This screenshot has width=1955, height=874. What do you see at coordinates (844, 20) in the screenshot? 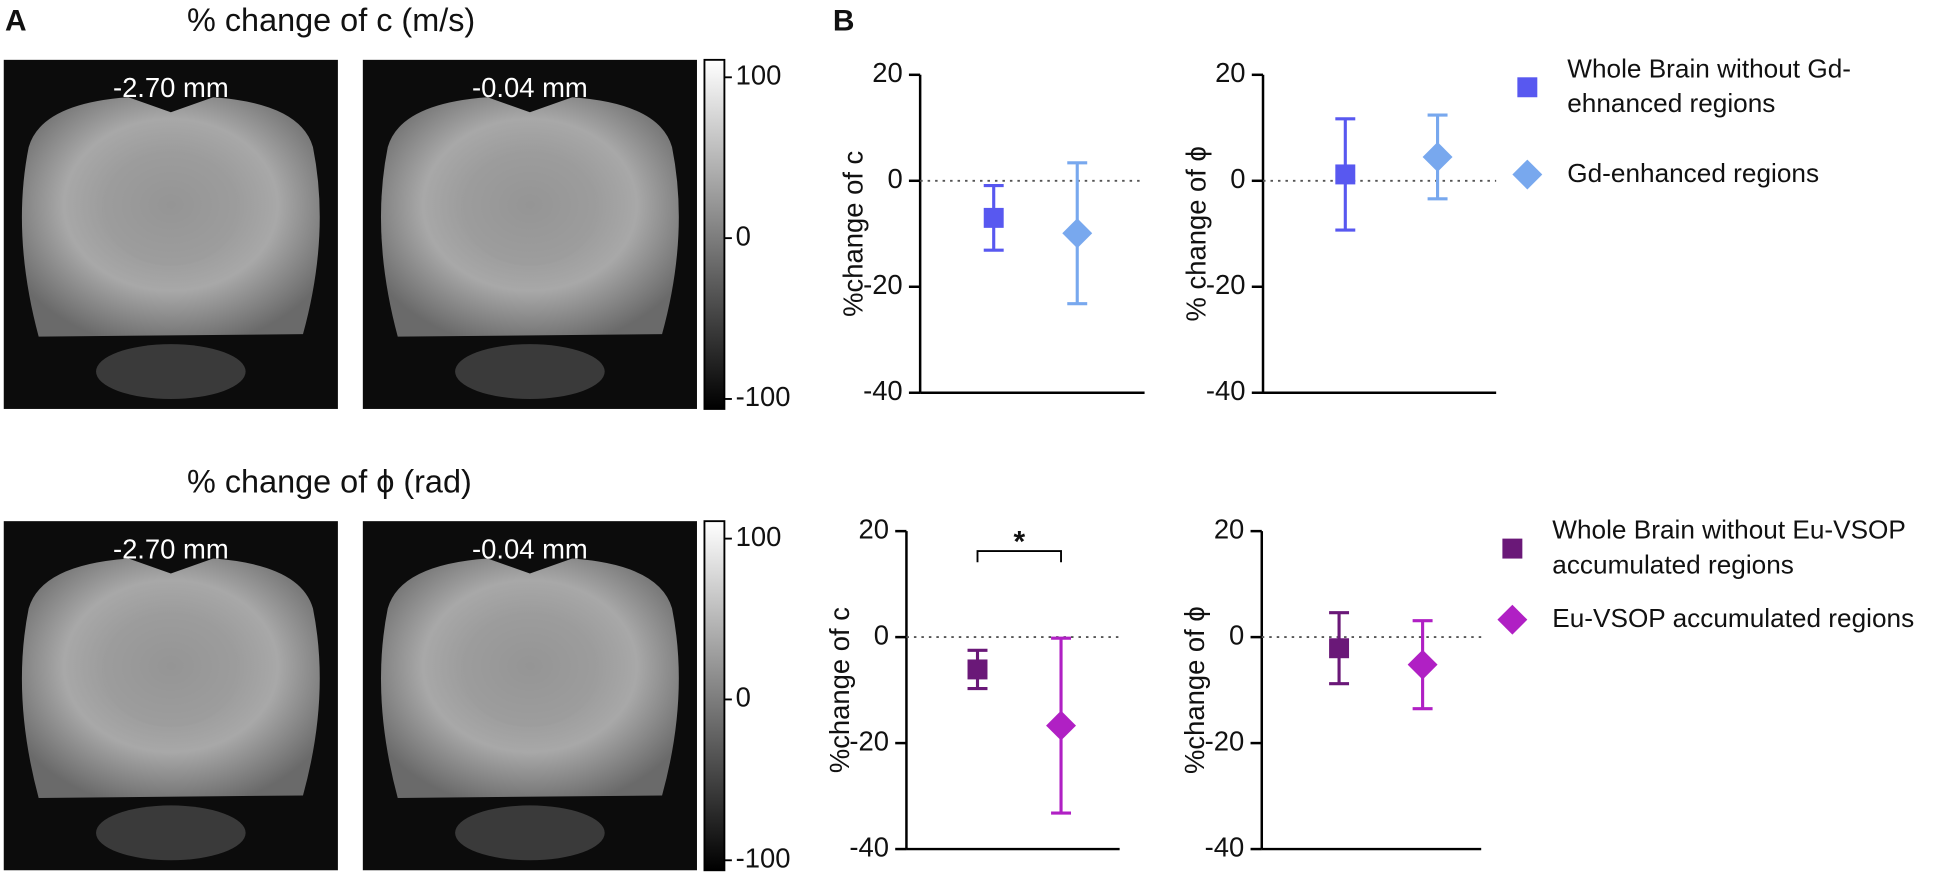
I see `panel-label: B` at bounding box center [844, 20].